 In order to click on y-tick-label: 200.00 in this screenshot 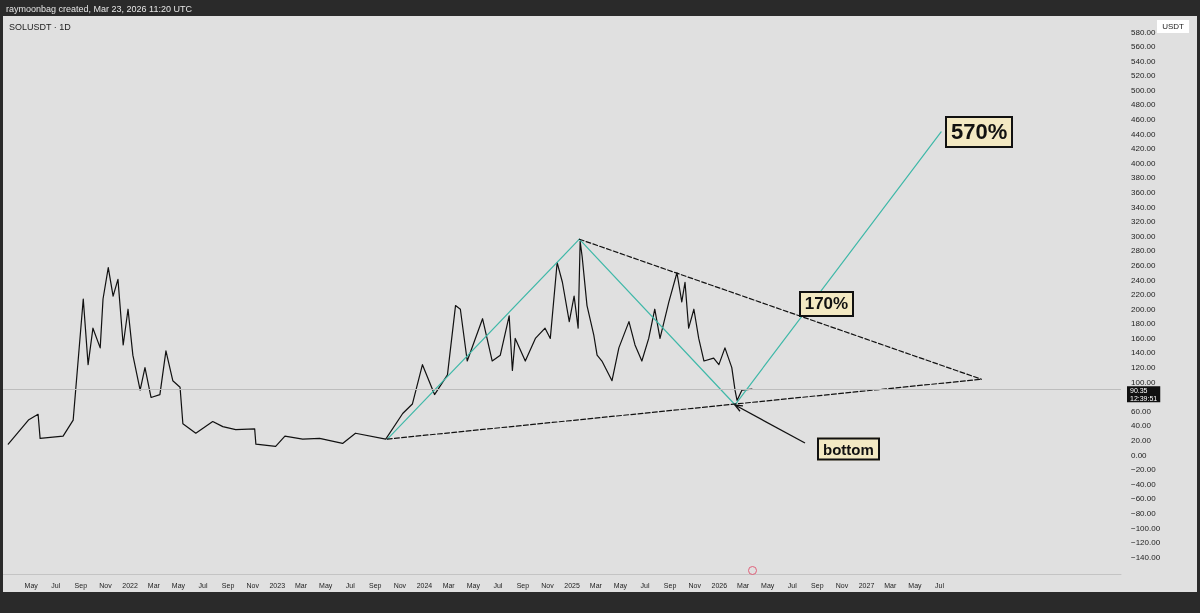, I will do `click(1144, 309)`.